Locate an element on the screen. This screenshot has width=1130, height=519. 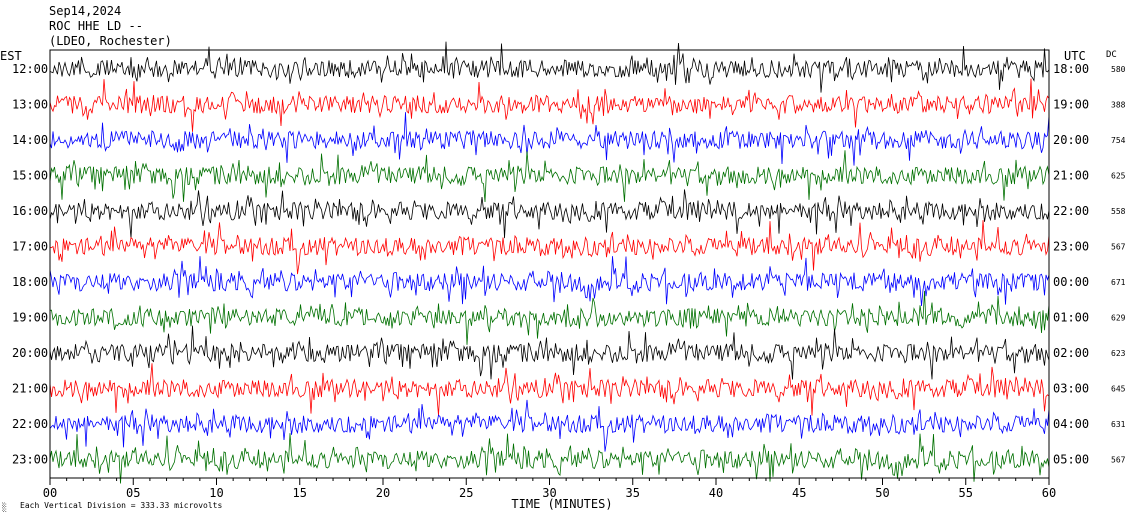
x-tick-label: 55 is located at coordinates (966, 493).